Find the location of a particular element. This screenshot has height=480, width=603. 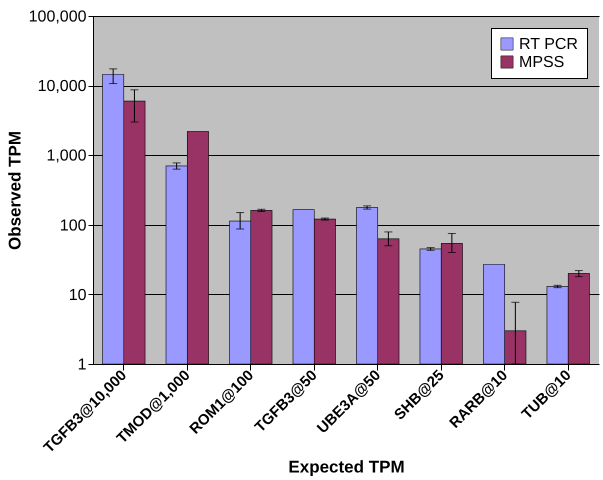

y-axis-title: Observed TPM is located at coordinates (15, 190).